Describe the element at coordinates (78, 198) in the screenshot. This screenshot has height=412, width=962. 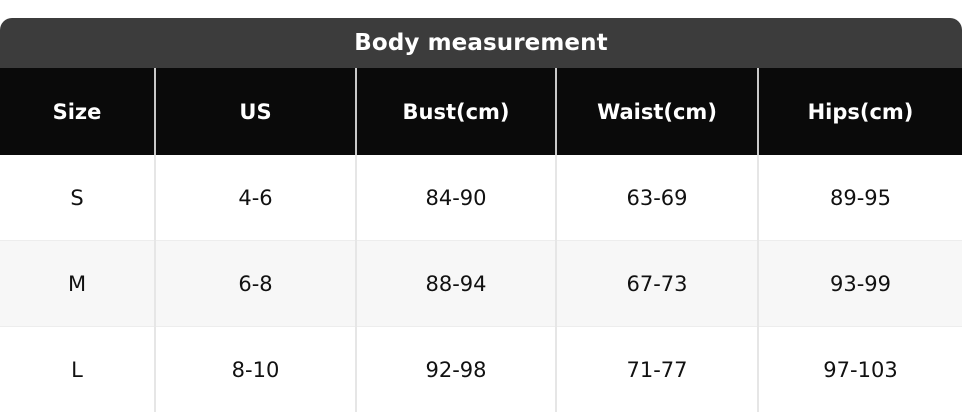
I see `cell-size: S` at that location.